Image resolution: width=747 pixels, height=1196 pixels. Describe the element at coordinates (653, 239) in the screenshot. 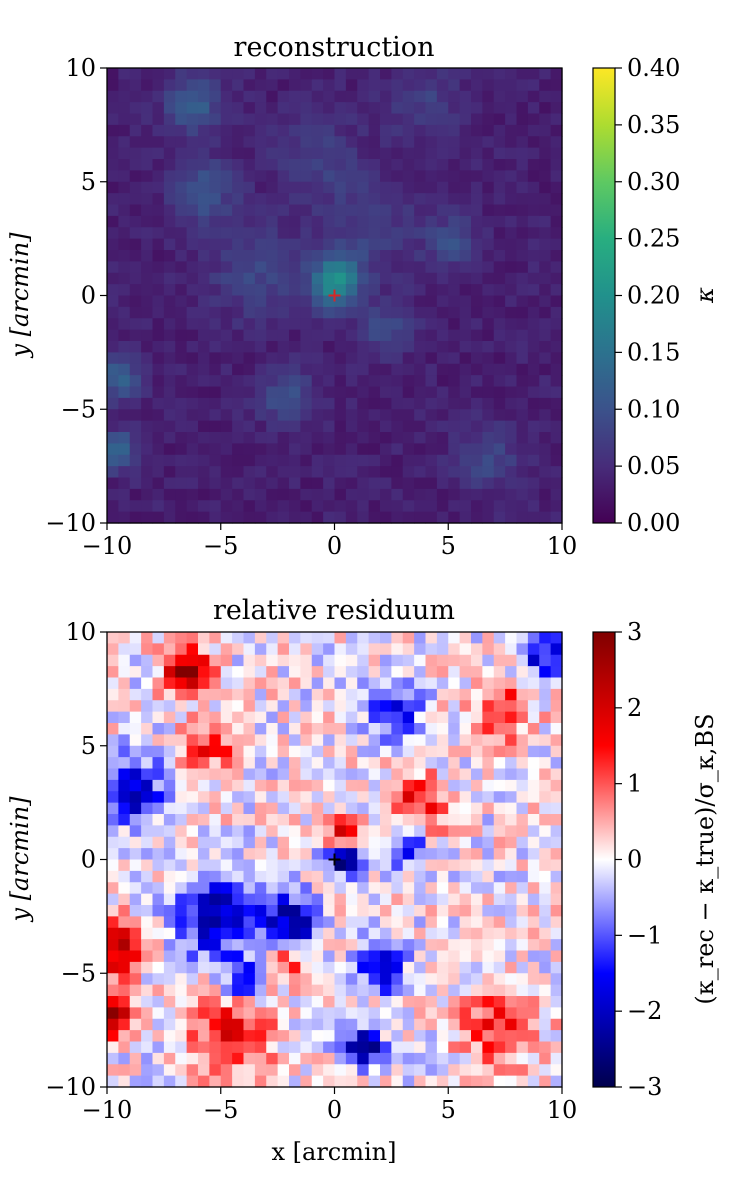

I see `colorbar-tick-label: 0.25` at that location.